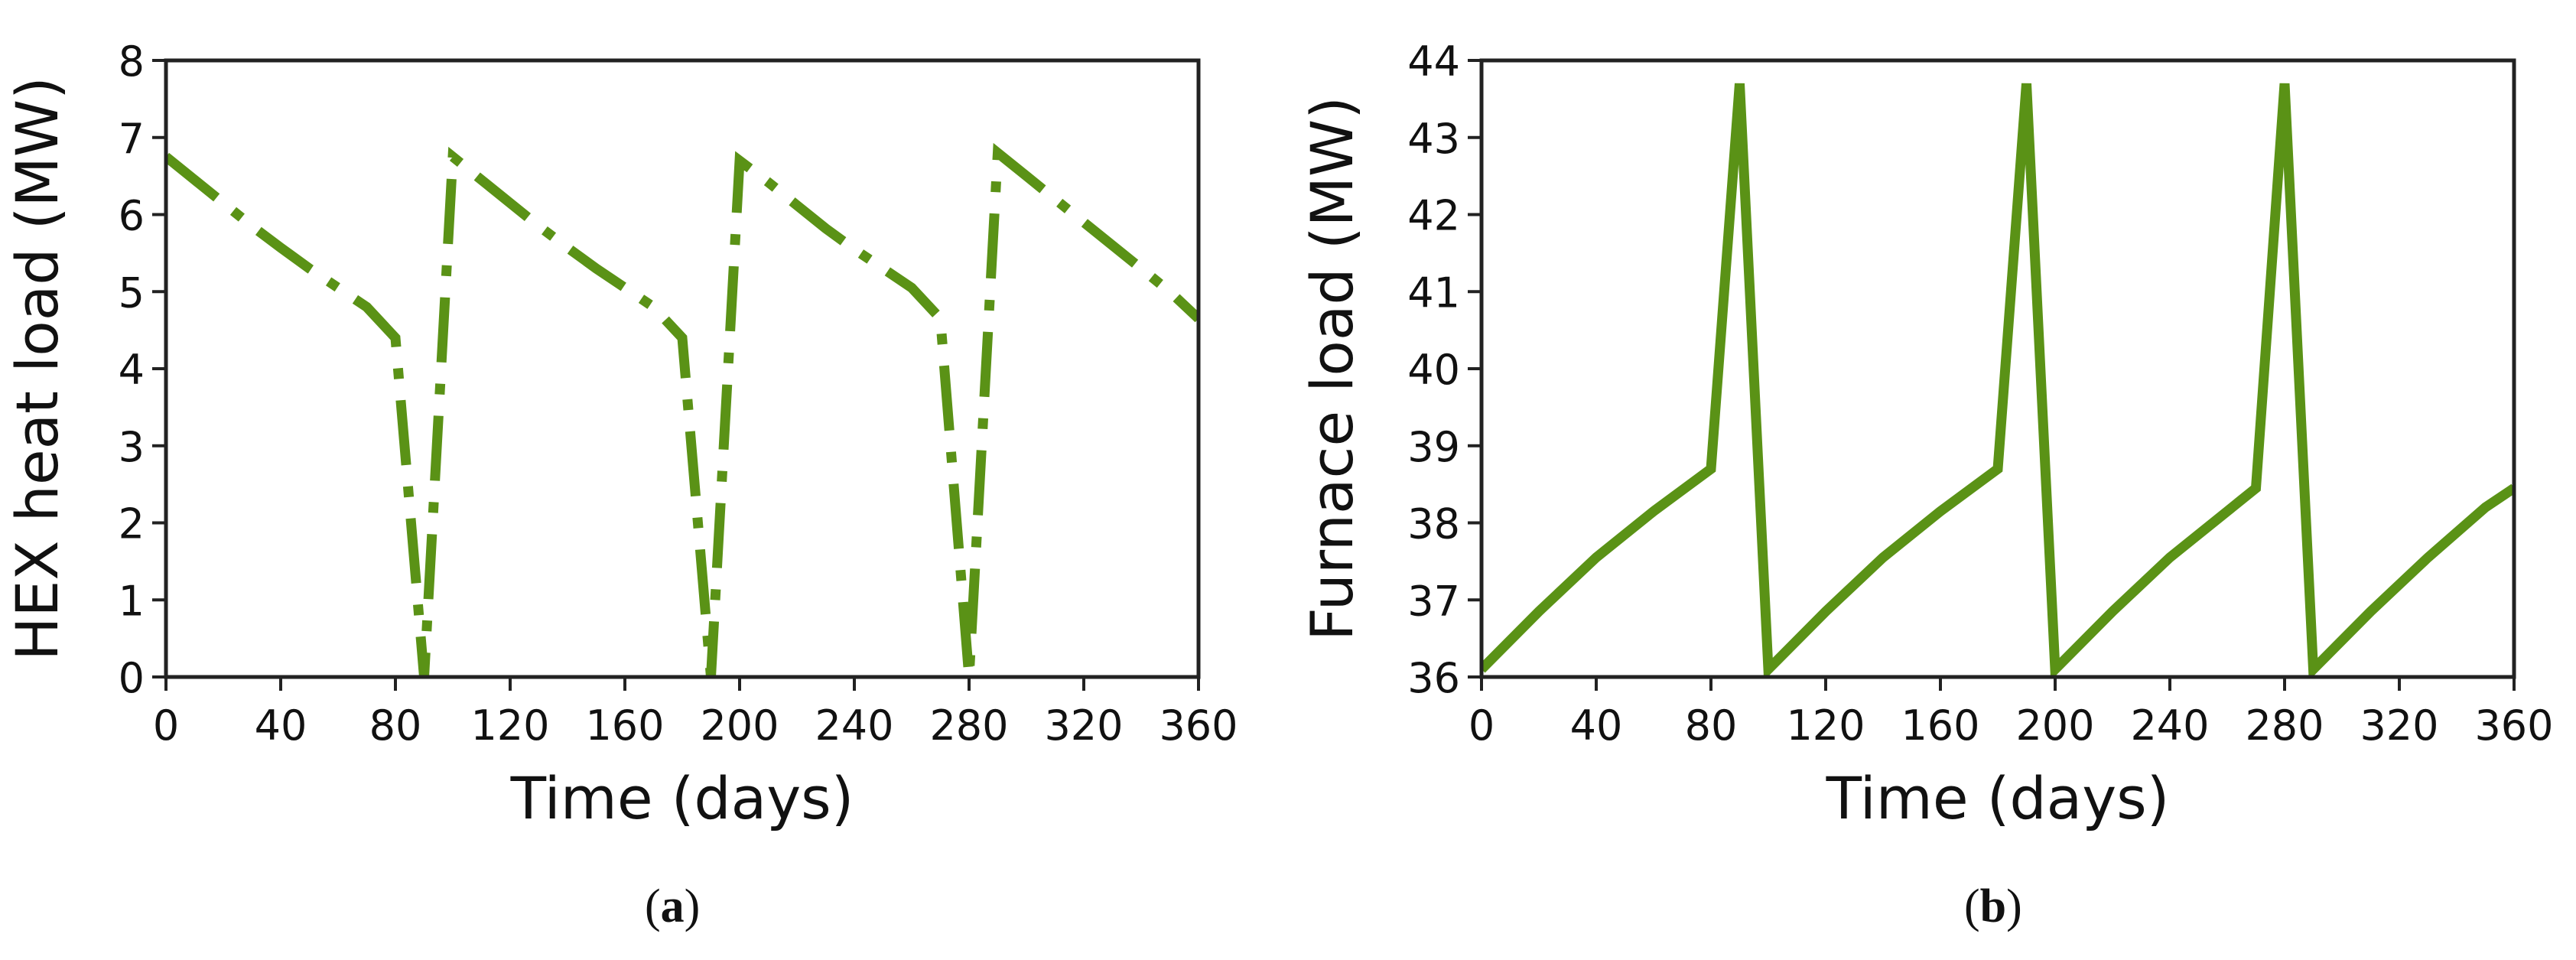 This screenshot has width=2576, height=960. I want to click on caption-a-letter: a, so click(672, 906).